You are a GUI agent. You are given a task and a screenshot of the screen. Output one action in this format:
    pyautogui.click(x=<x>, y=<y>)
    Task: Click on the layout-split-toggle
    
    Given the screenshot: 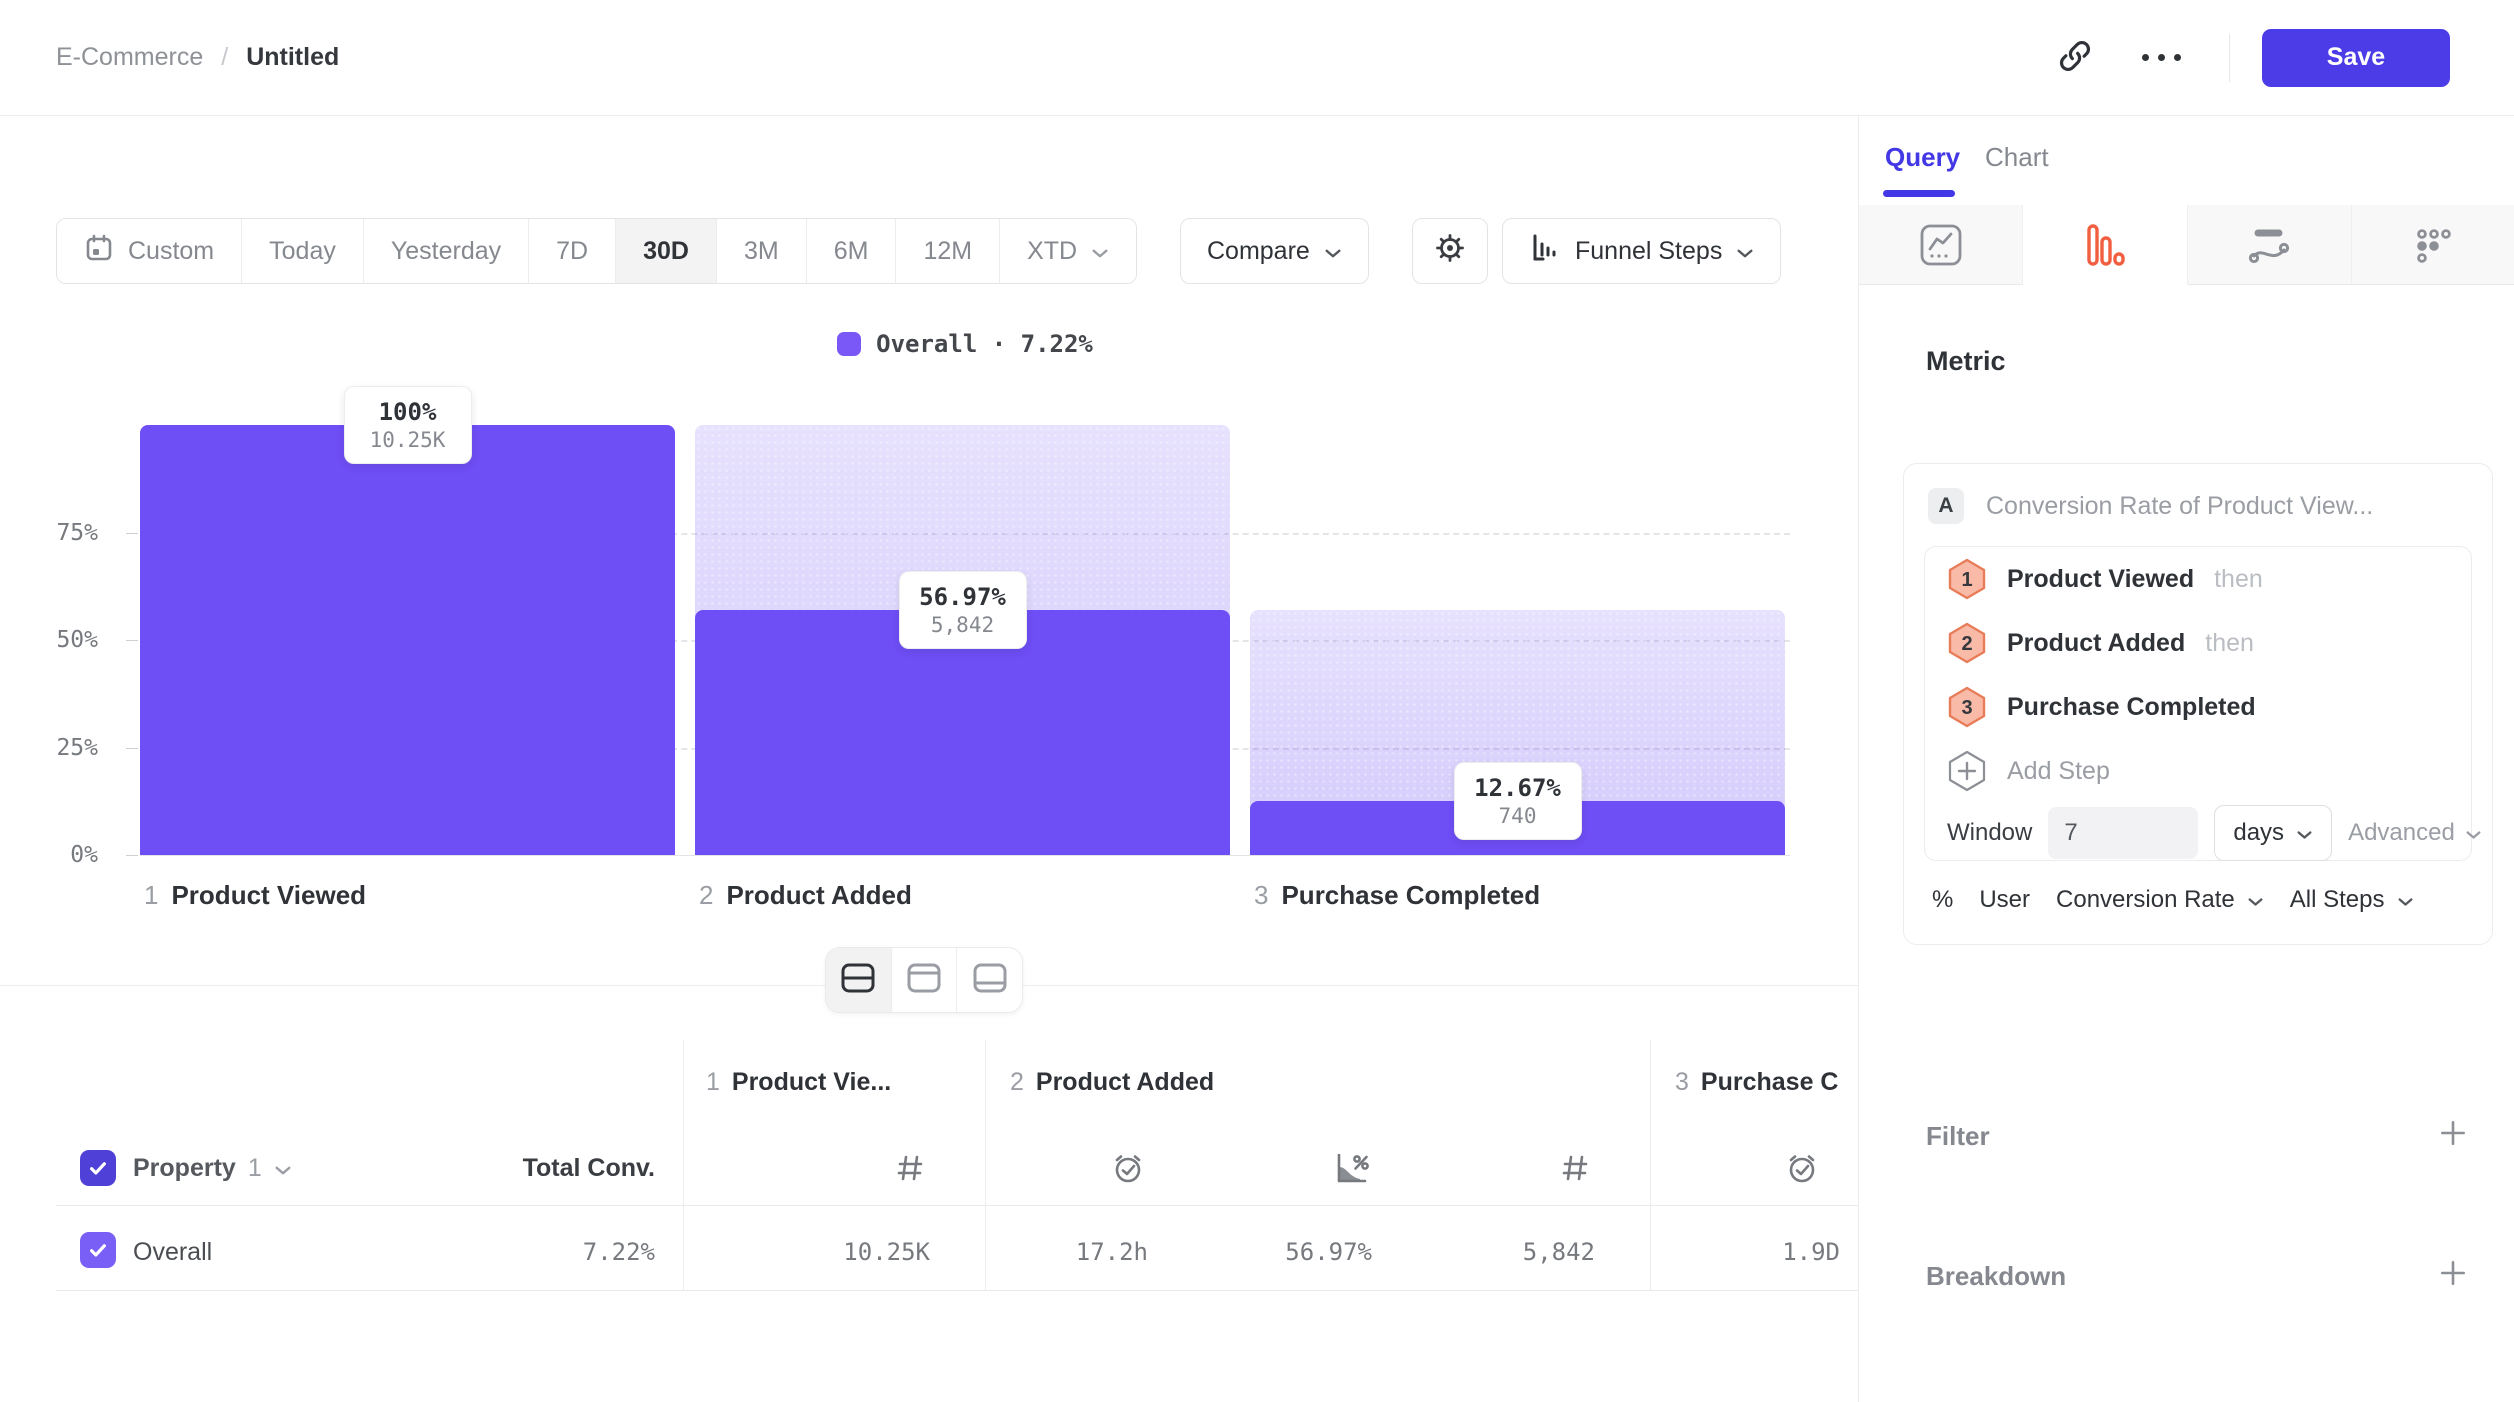 What is the action you would take?
    pyautogui.click(x=859, y=980)
    